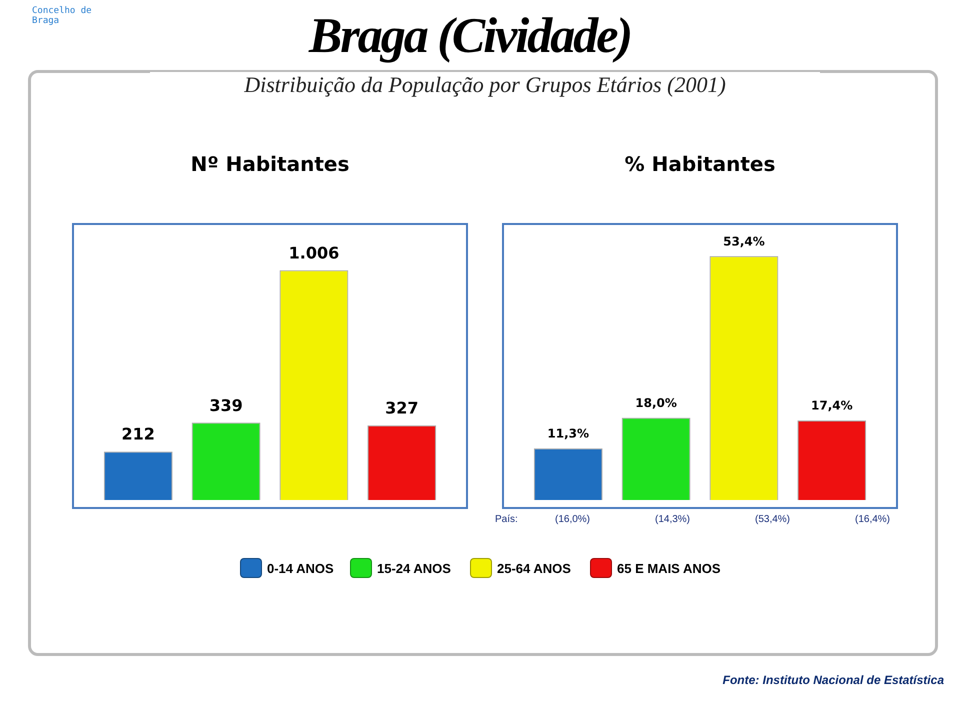 The image size is (960, 720). Describe the element at coordinates (534, 568) in the screenshot. I see `legend-label: 25-64 ANOS` at that location.